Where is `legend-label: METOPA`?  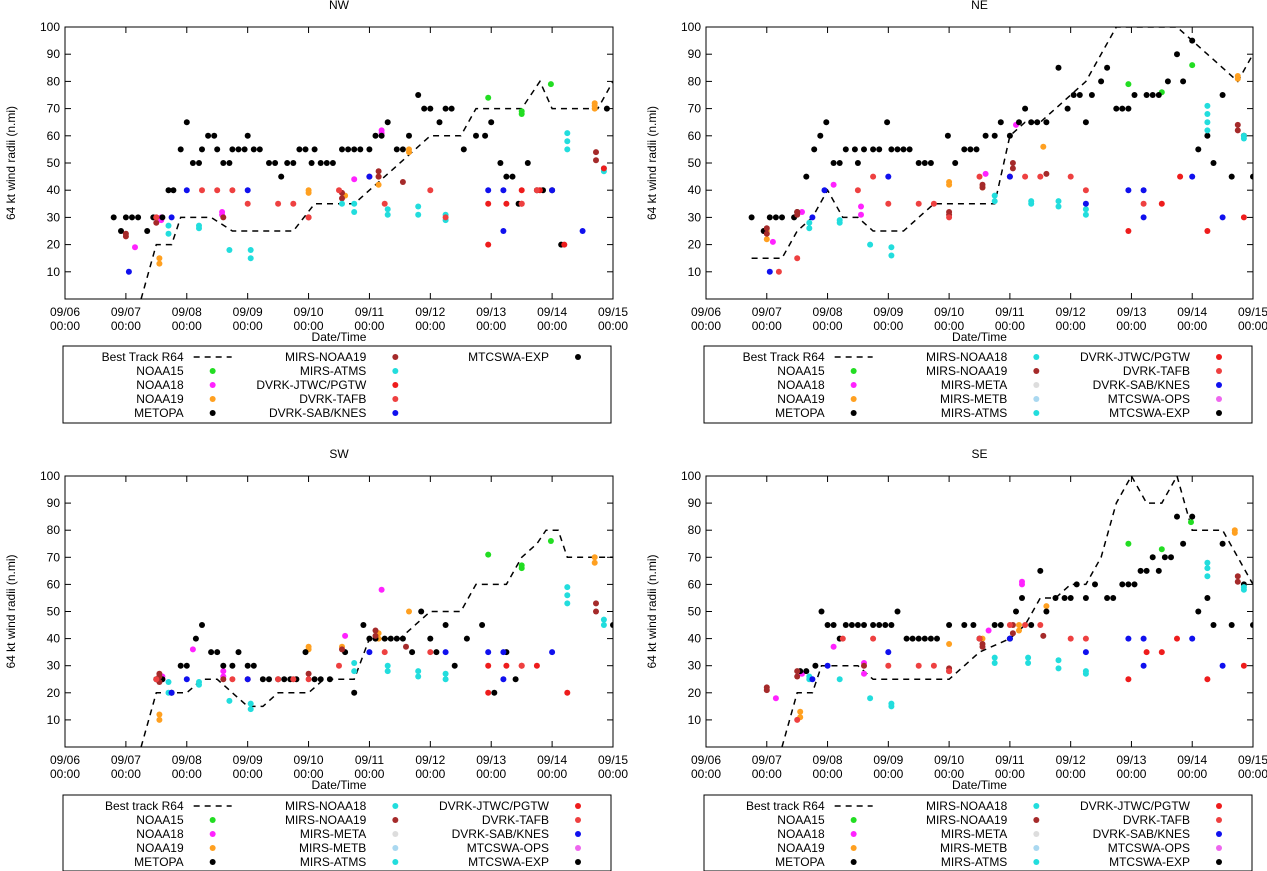 legend-label: METOPA is located at coordinates (800, 413).